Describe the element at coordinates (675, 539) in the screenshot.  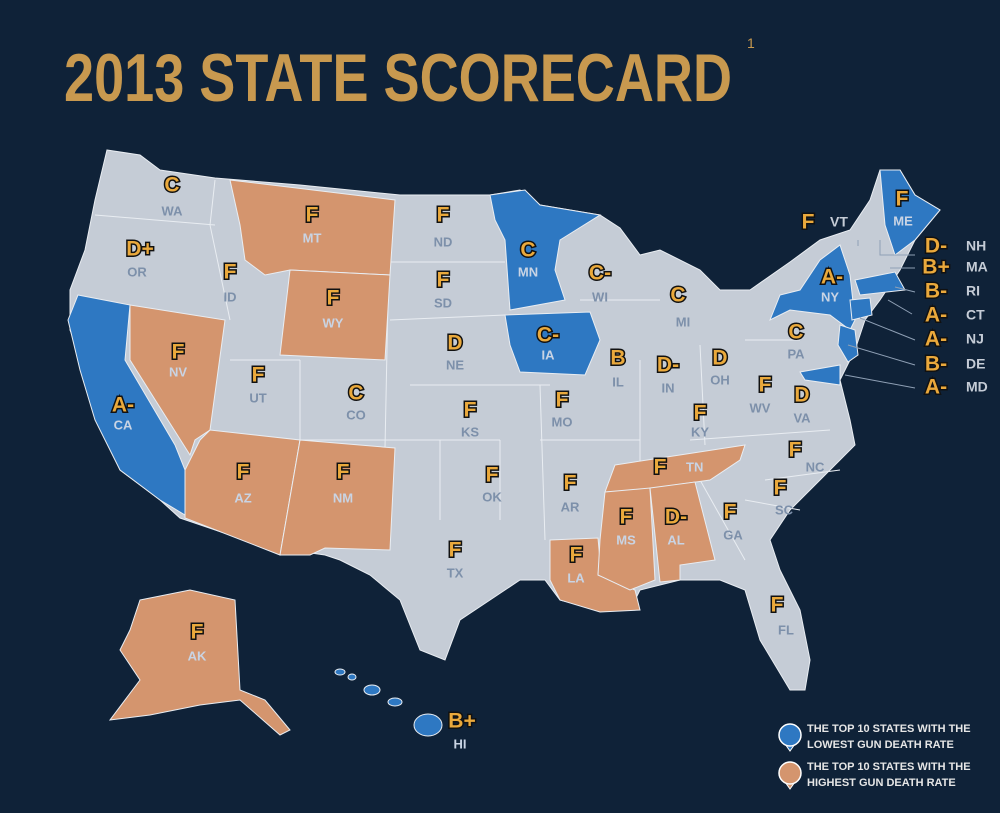
I see `state-abbr: AL` at that location.